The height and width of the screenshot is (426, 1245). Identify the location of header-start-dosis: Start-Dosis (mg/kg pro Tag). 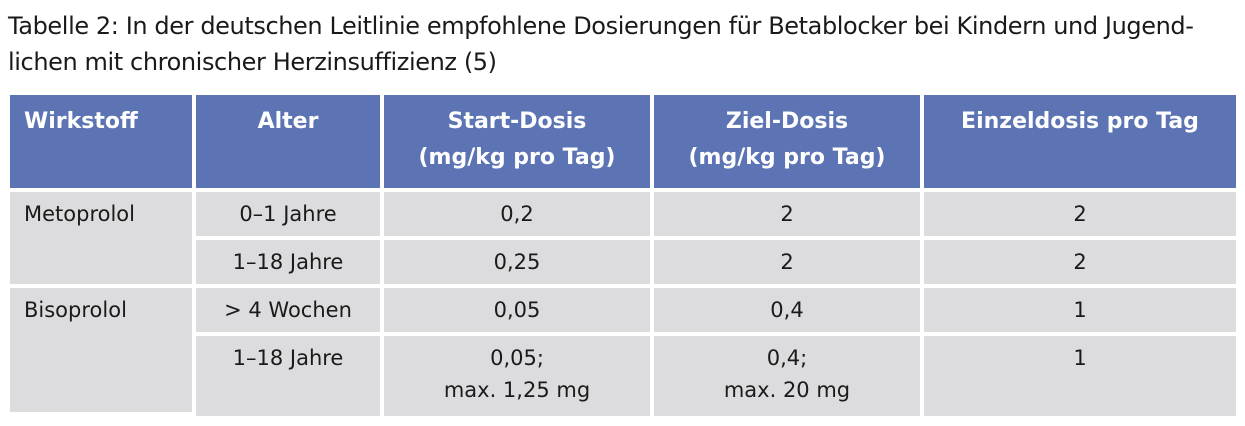
(519, 143).